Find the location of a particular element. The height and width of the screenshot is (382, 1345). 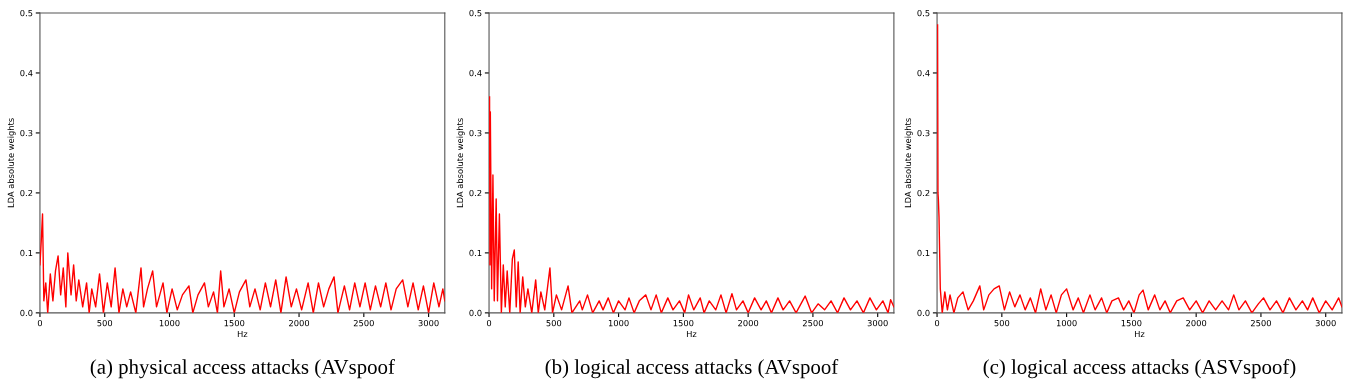

text: (a) physical access attacks (AVspoof is located at coordinates (242, 369).